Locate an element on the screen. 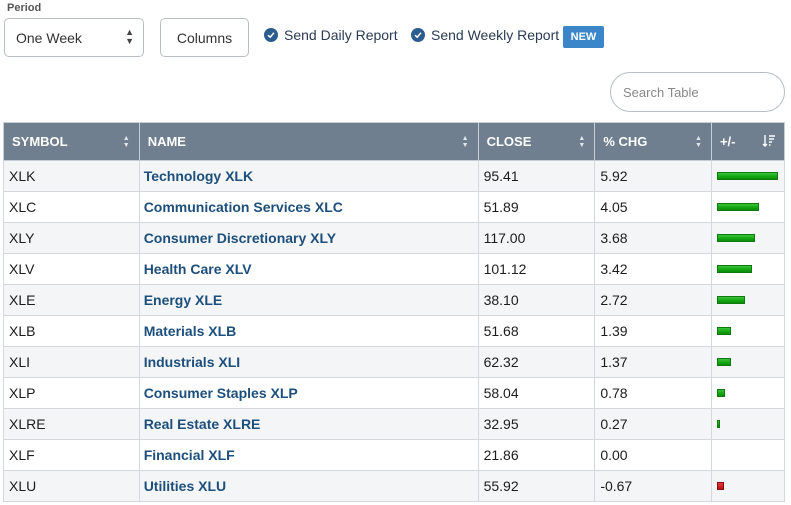  period-select: One Week ▲ ▼ is located at coordinates (74, 37).